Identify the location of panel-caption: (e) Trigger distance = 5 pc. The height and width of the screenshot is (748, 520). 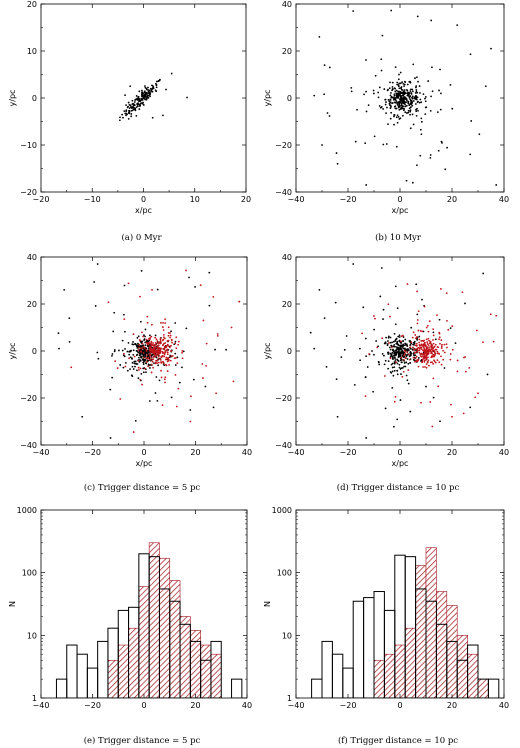
(142, 740).